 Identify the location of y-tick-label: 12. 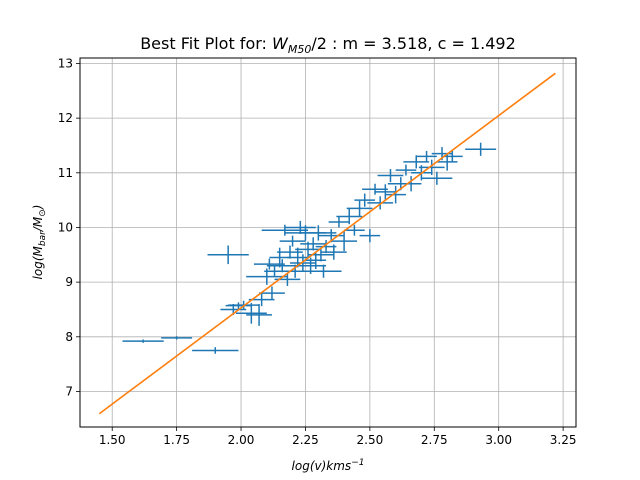
(65, 118).